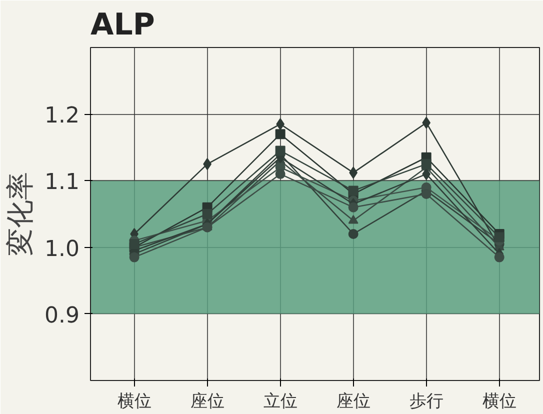 The height and width of the screenshot is (414, 543). What do you see at coordinates (280, 402) in the screenshot?
I see `x-tick-label: 立位` at bounding box center [280, 402].